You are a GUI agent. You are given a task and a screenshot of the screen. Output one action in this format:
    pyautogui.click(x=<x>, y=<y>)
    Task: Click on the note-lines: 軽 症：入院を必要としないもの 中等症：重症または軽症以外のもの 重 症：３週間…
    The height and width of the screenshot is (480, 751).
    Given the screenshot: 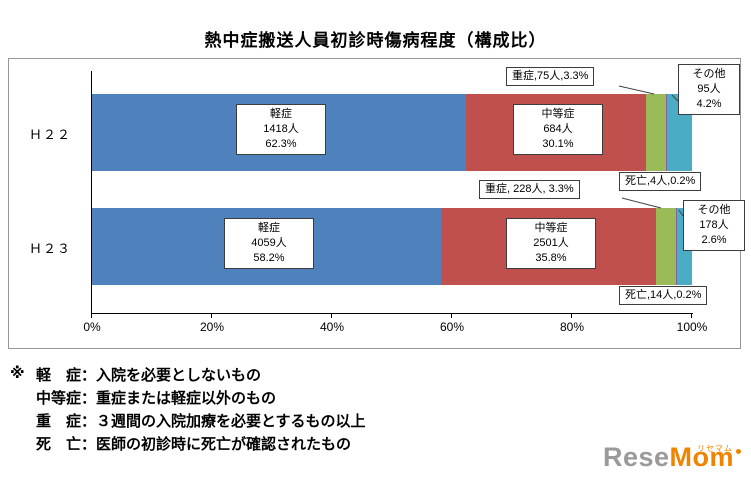 What is the action you would take?
    pyautogui.click(x=201, y=410)
    